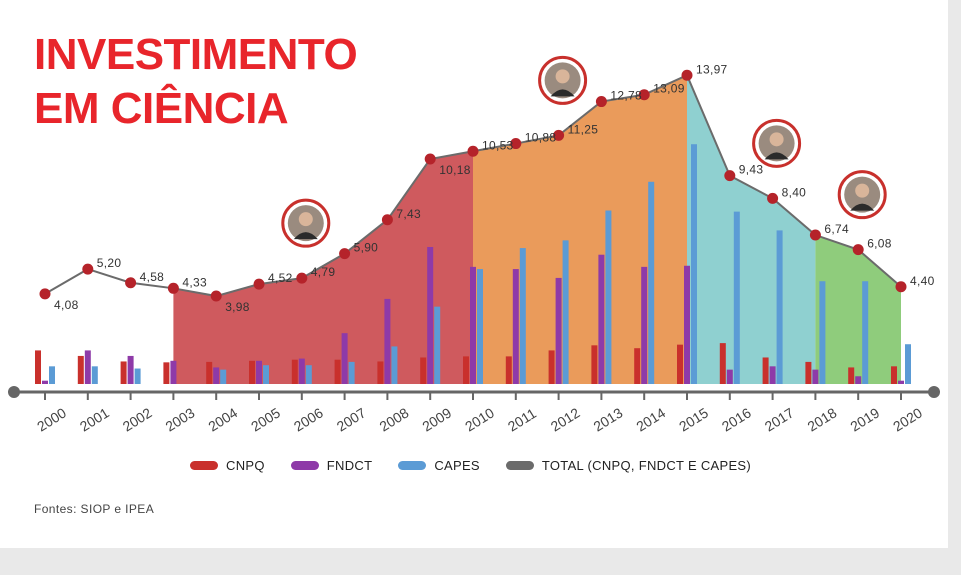 Image resolution: width=961 pixels, height=575 pixels. I want to click on bar-cnpq-2012, so click(551, 367).